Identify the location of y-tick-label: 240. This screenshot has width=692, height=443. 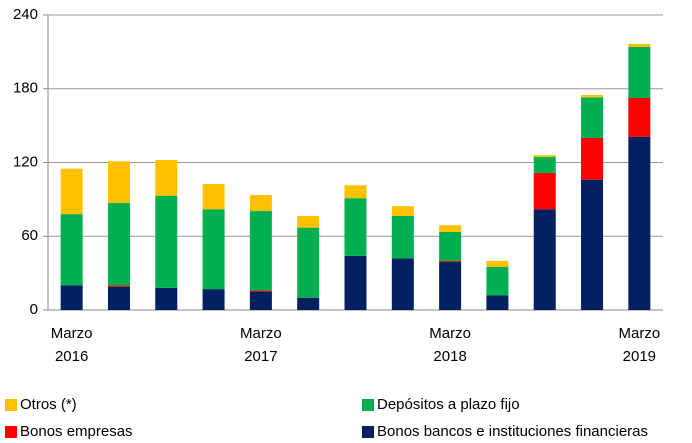
(25, 14).